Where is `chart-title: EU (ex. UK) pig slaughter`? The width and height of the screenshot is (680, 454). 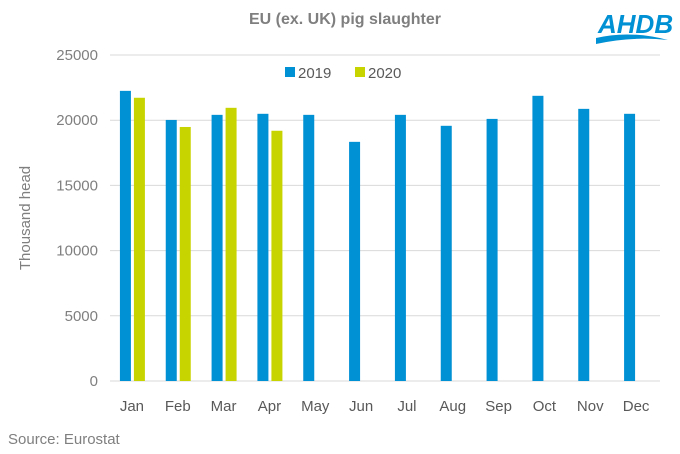
chart-title: EU (ex. UK) pig slaughter is located at coordinates (345, 19).